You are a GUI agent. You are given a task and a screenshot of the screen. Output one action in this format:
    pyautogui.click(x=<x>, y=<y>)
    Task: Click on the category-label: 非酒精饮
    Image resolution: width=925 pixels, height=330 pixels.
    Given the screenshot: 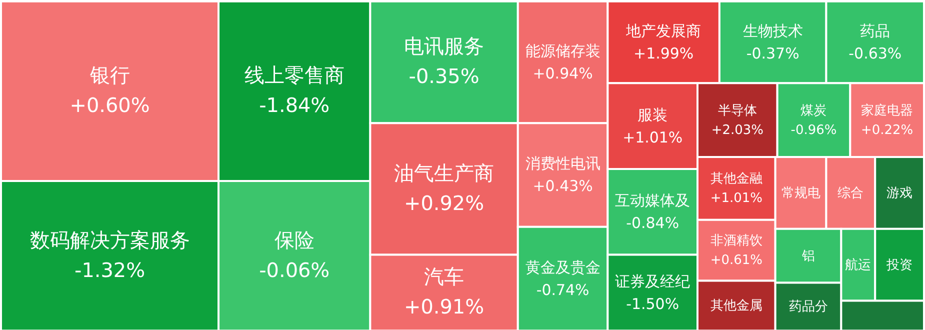 What is the action you would take?
    pyautogui.click(x=736, y=241)
    